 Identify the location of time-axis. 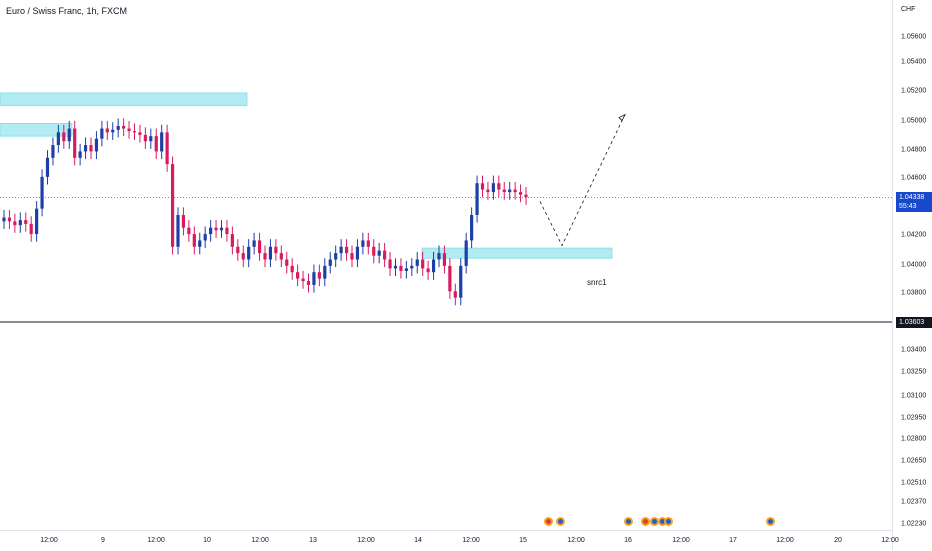
(446, 540).